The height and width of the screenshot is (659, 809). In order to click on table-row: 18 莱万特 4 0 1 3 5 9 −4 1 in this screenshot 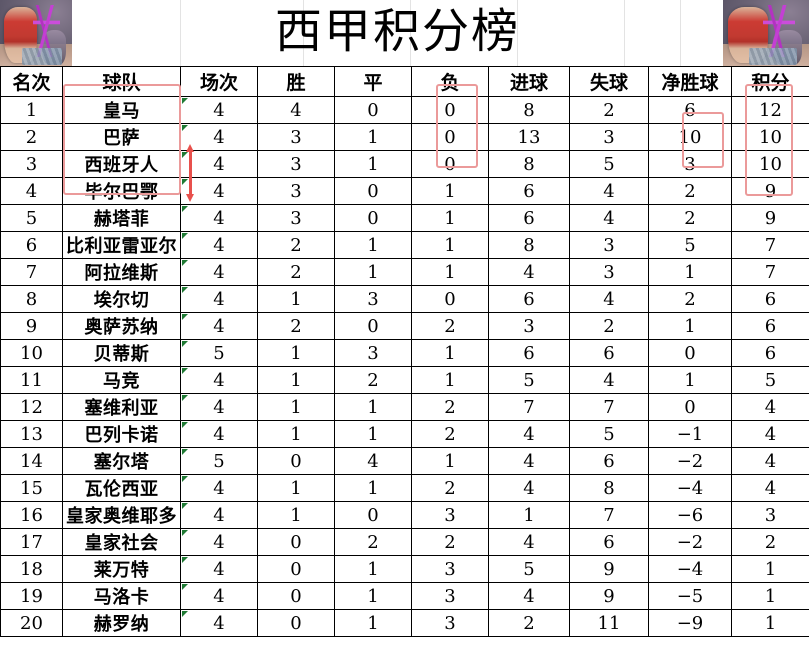, I will do `click(404, 569)`.